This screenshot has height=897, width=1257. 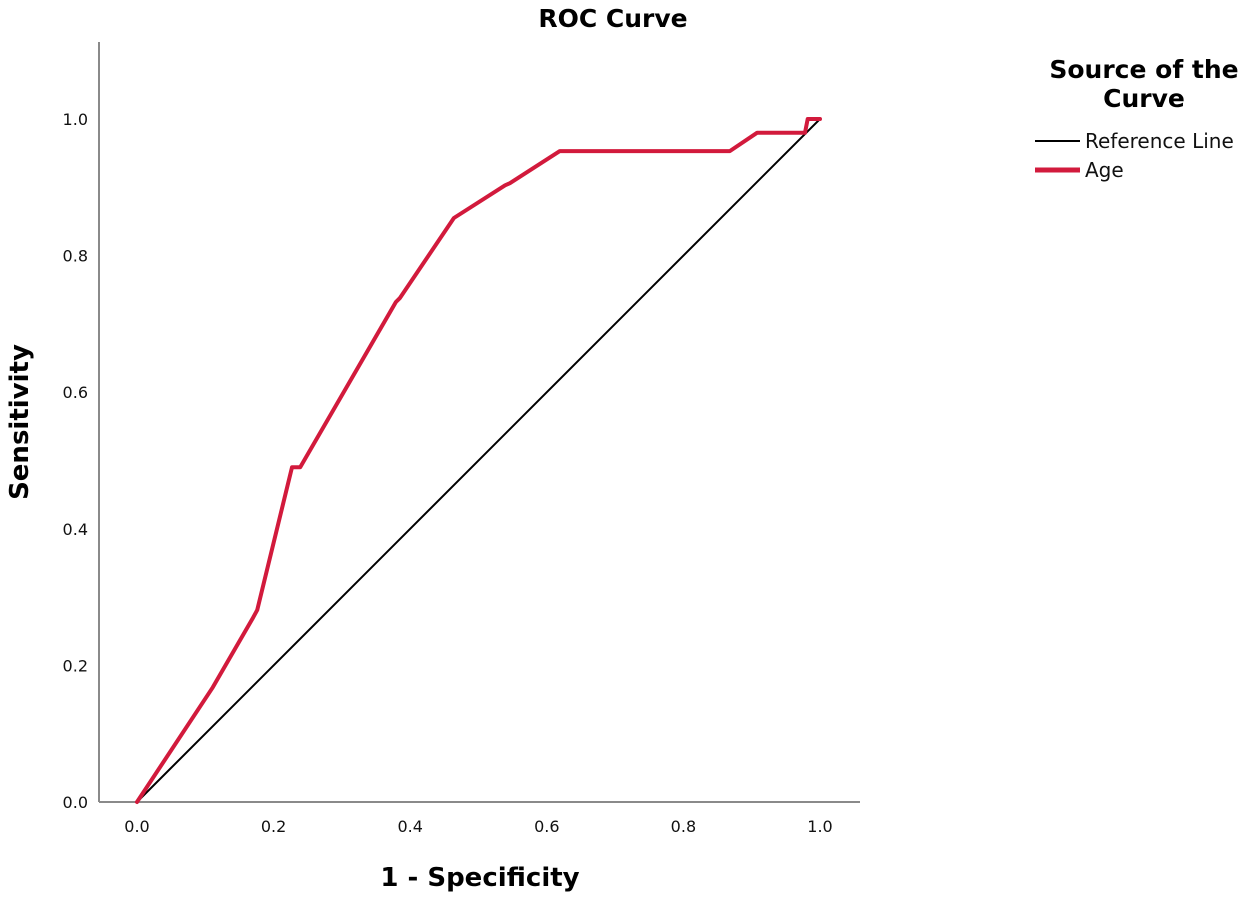 What do you see at coordinates (75, 392) in the screenshot?
I see `y-tick-label: 0.6` at bounding box center [75, 392].